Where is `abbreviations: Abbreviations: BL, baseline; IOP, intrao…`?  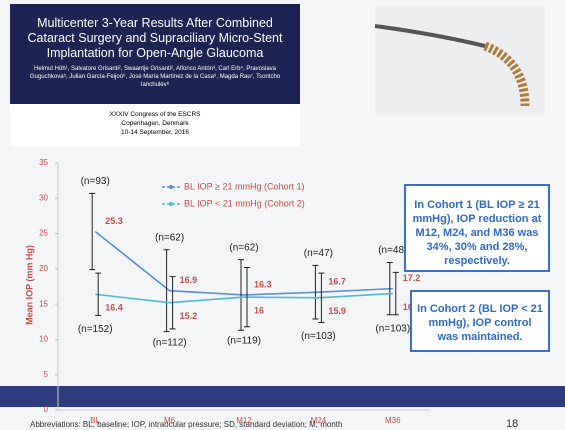
abbreviations: Abbreviations: BL, baseline; IOP, intrao… is located at coordinates (186, 424).